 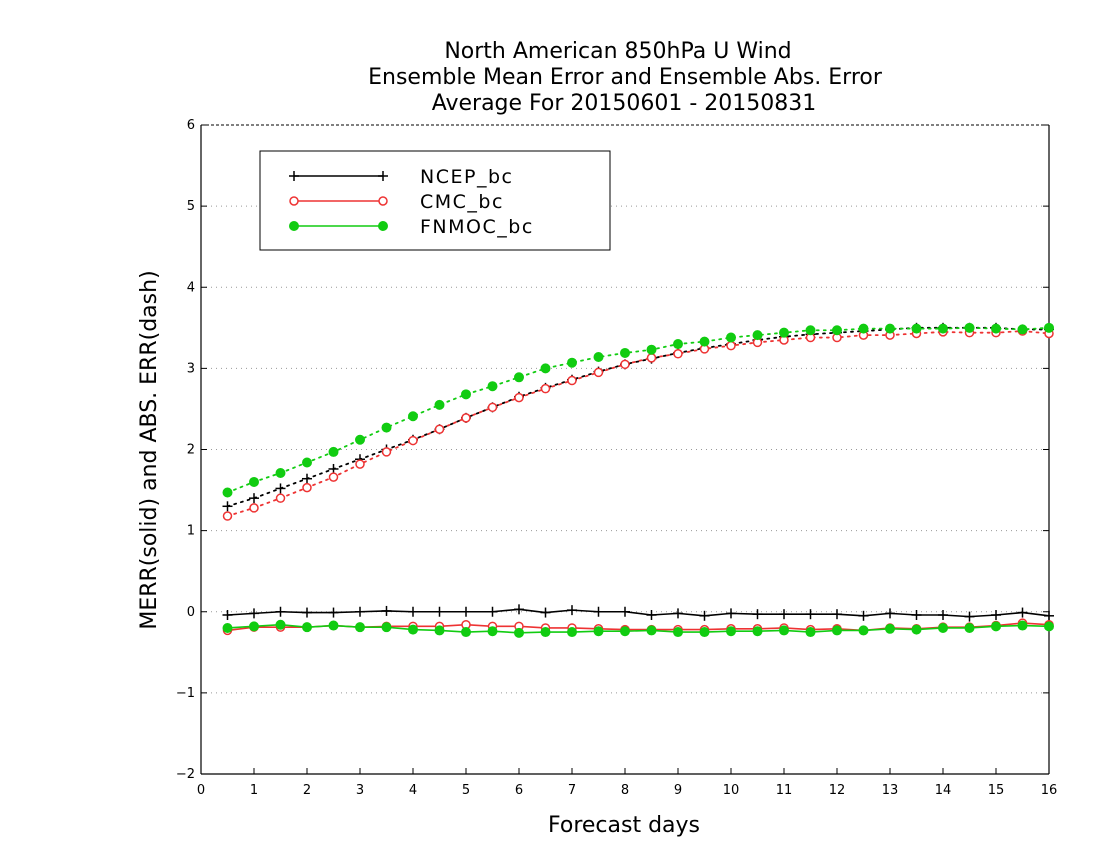 What do you see at coordinates (638, 613) in the screenshot?
I see `merr-line-ncep-bc` at bounding box center [638, 613].